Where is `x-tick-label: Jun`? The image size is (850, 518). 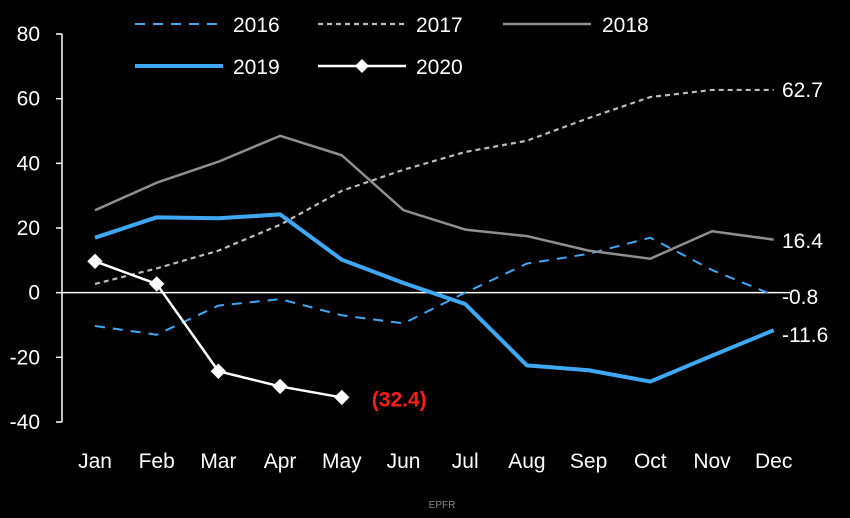
x-tick-label: Jun is located at coordinates (404, 461).